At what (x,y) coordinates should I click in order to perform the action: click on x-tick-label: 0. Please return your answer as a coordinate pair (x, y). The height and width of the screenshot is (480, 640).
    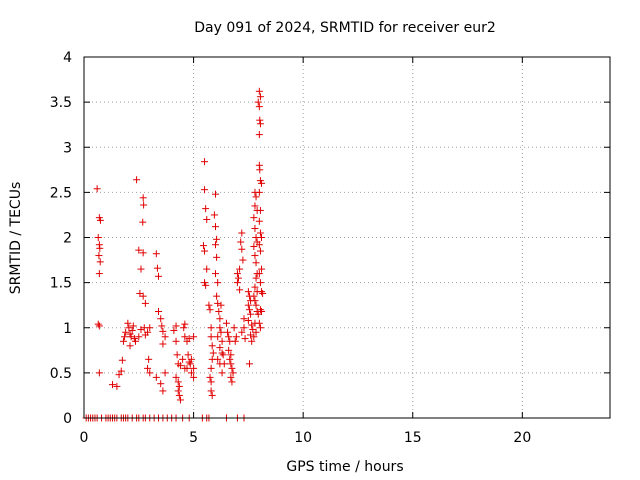
    Looking at the image, I should click on (84, 438).